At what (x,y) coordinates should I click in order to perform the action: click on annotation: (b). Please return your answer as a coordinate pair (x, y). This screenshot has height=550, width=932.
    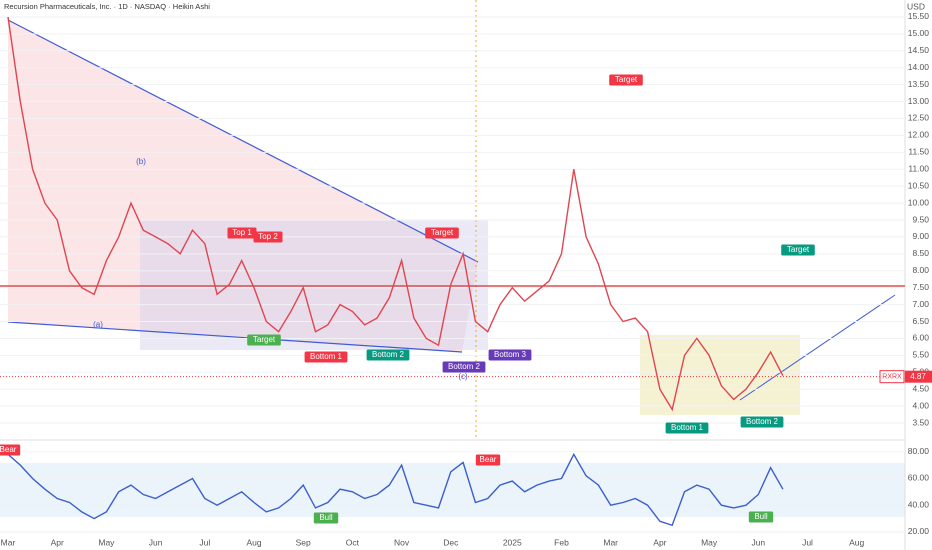
    Looking at the image, I should click on (141, 161).